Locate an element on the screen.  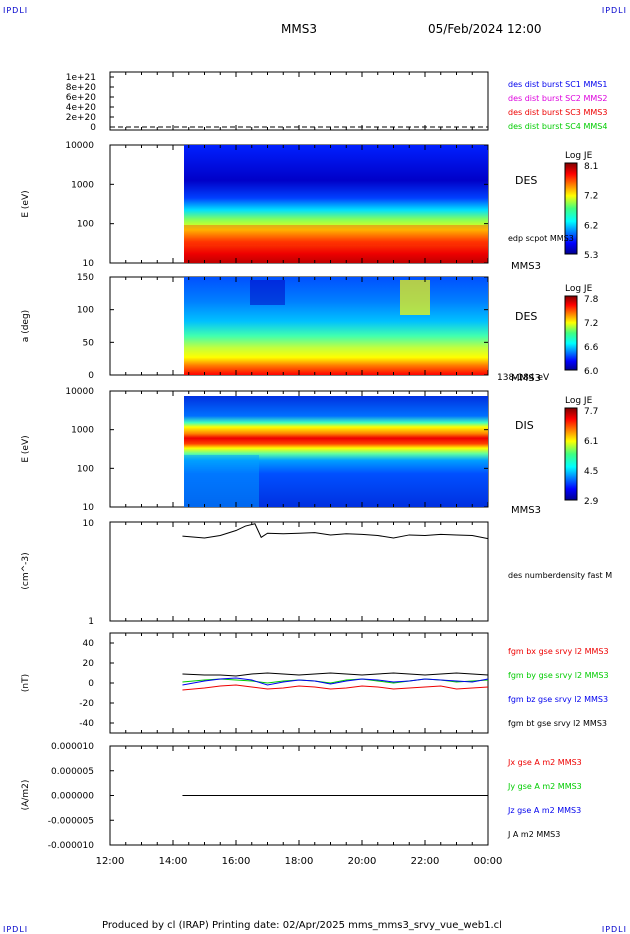
current-legend-item: Jx gse A m2 MMS3 is located at coordinates (544, 762).